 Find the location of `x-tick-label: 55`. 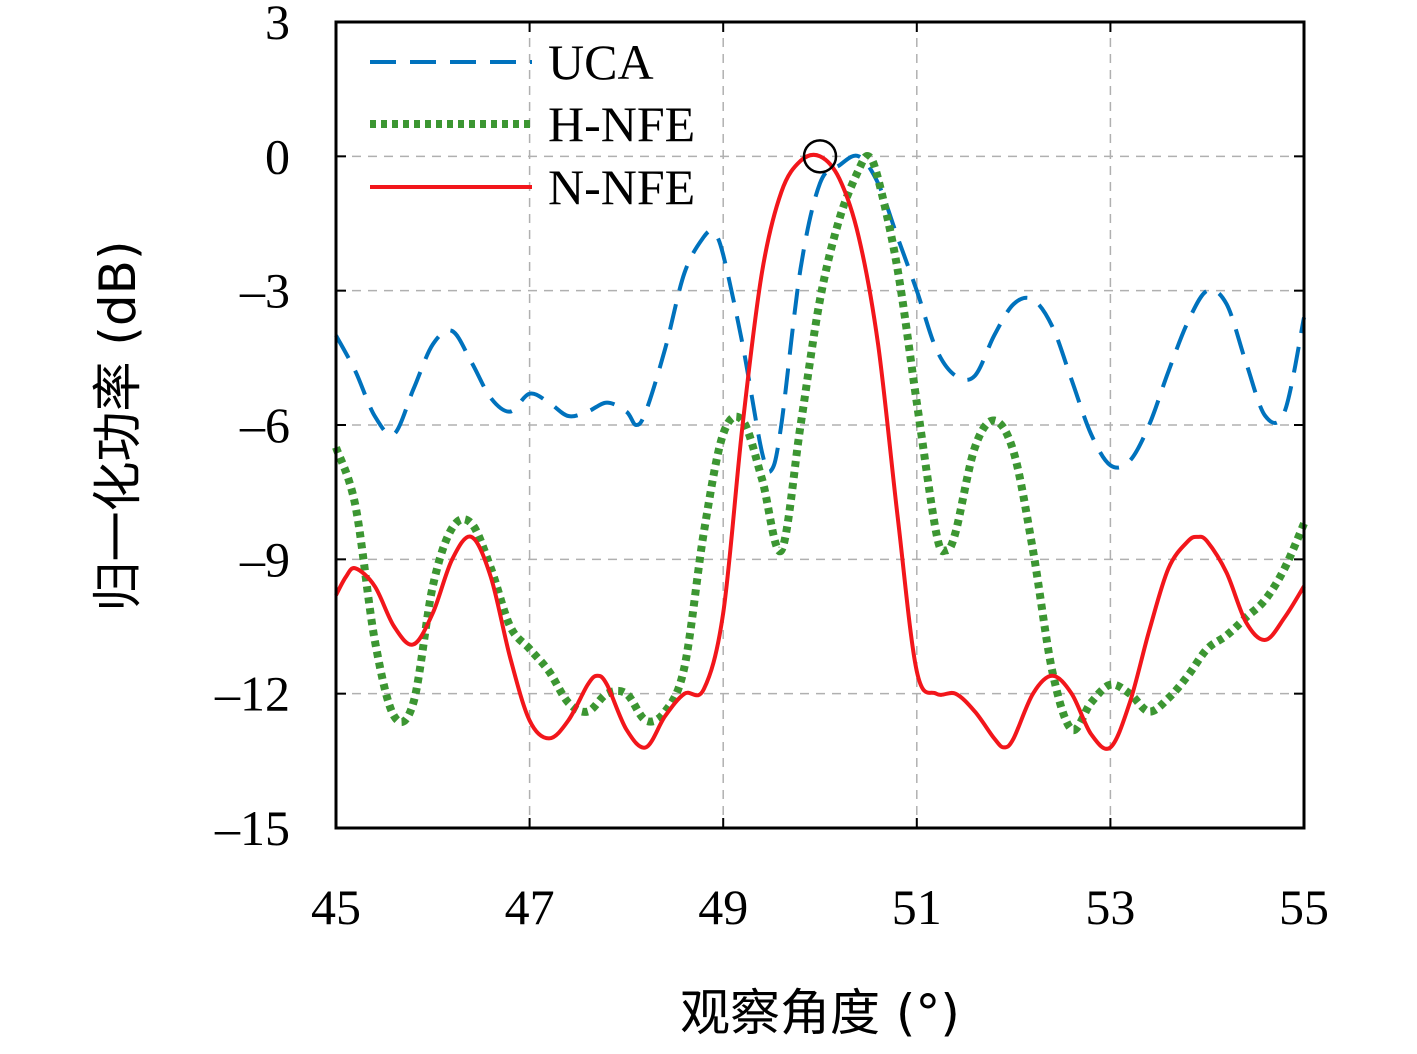

x-tick-label: 55 is located at coordinates (1304, 907).